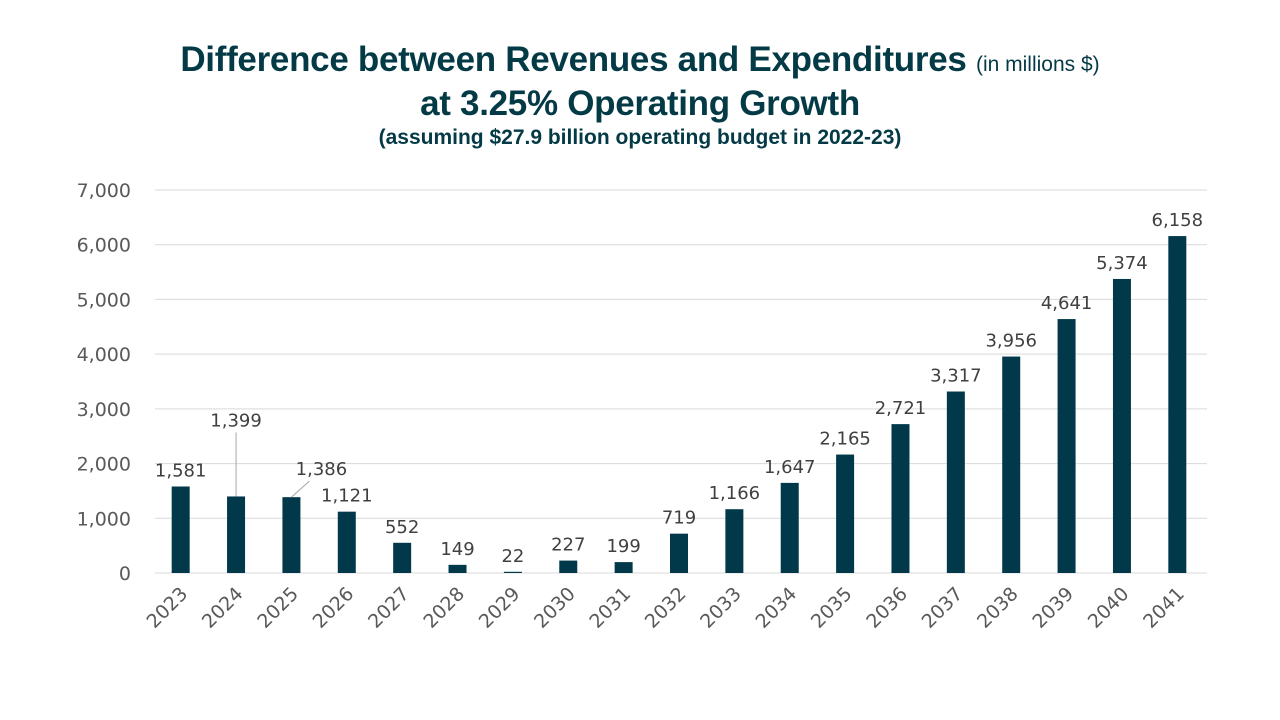 This screenshot has width=1280, height=720. I want to click on bar-2030, so click(568, 566).